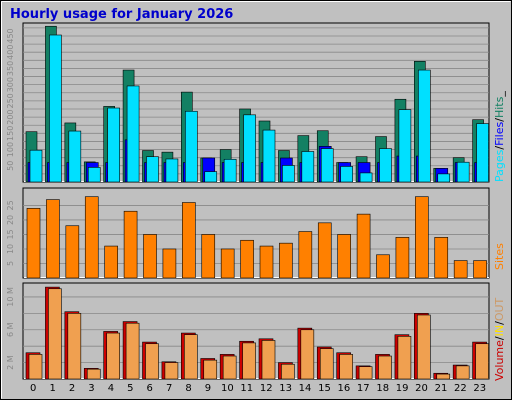 The height and width of the screenshot is (400, 512). What do you see at coordinates (10, 205) in the screenshot?
I see `y-tick-label: 25` at bounding box center [10, 205].